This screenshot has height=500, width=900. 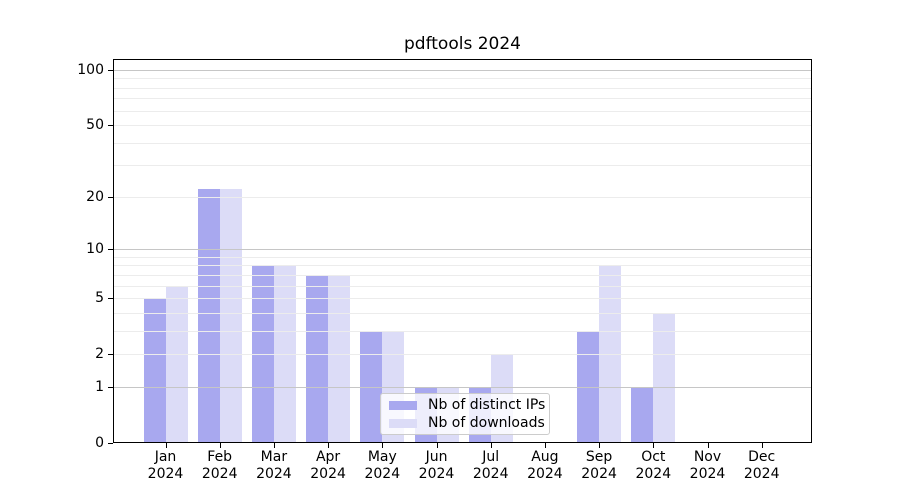 I want to click on legend-label-distinct-ips: Nb of distinct IPs, so click(x=487, y=405).